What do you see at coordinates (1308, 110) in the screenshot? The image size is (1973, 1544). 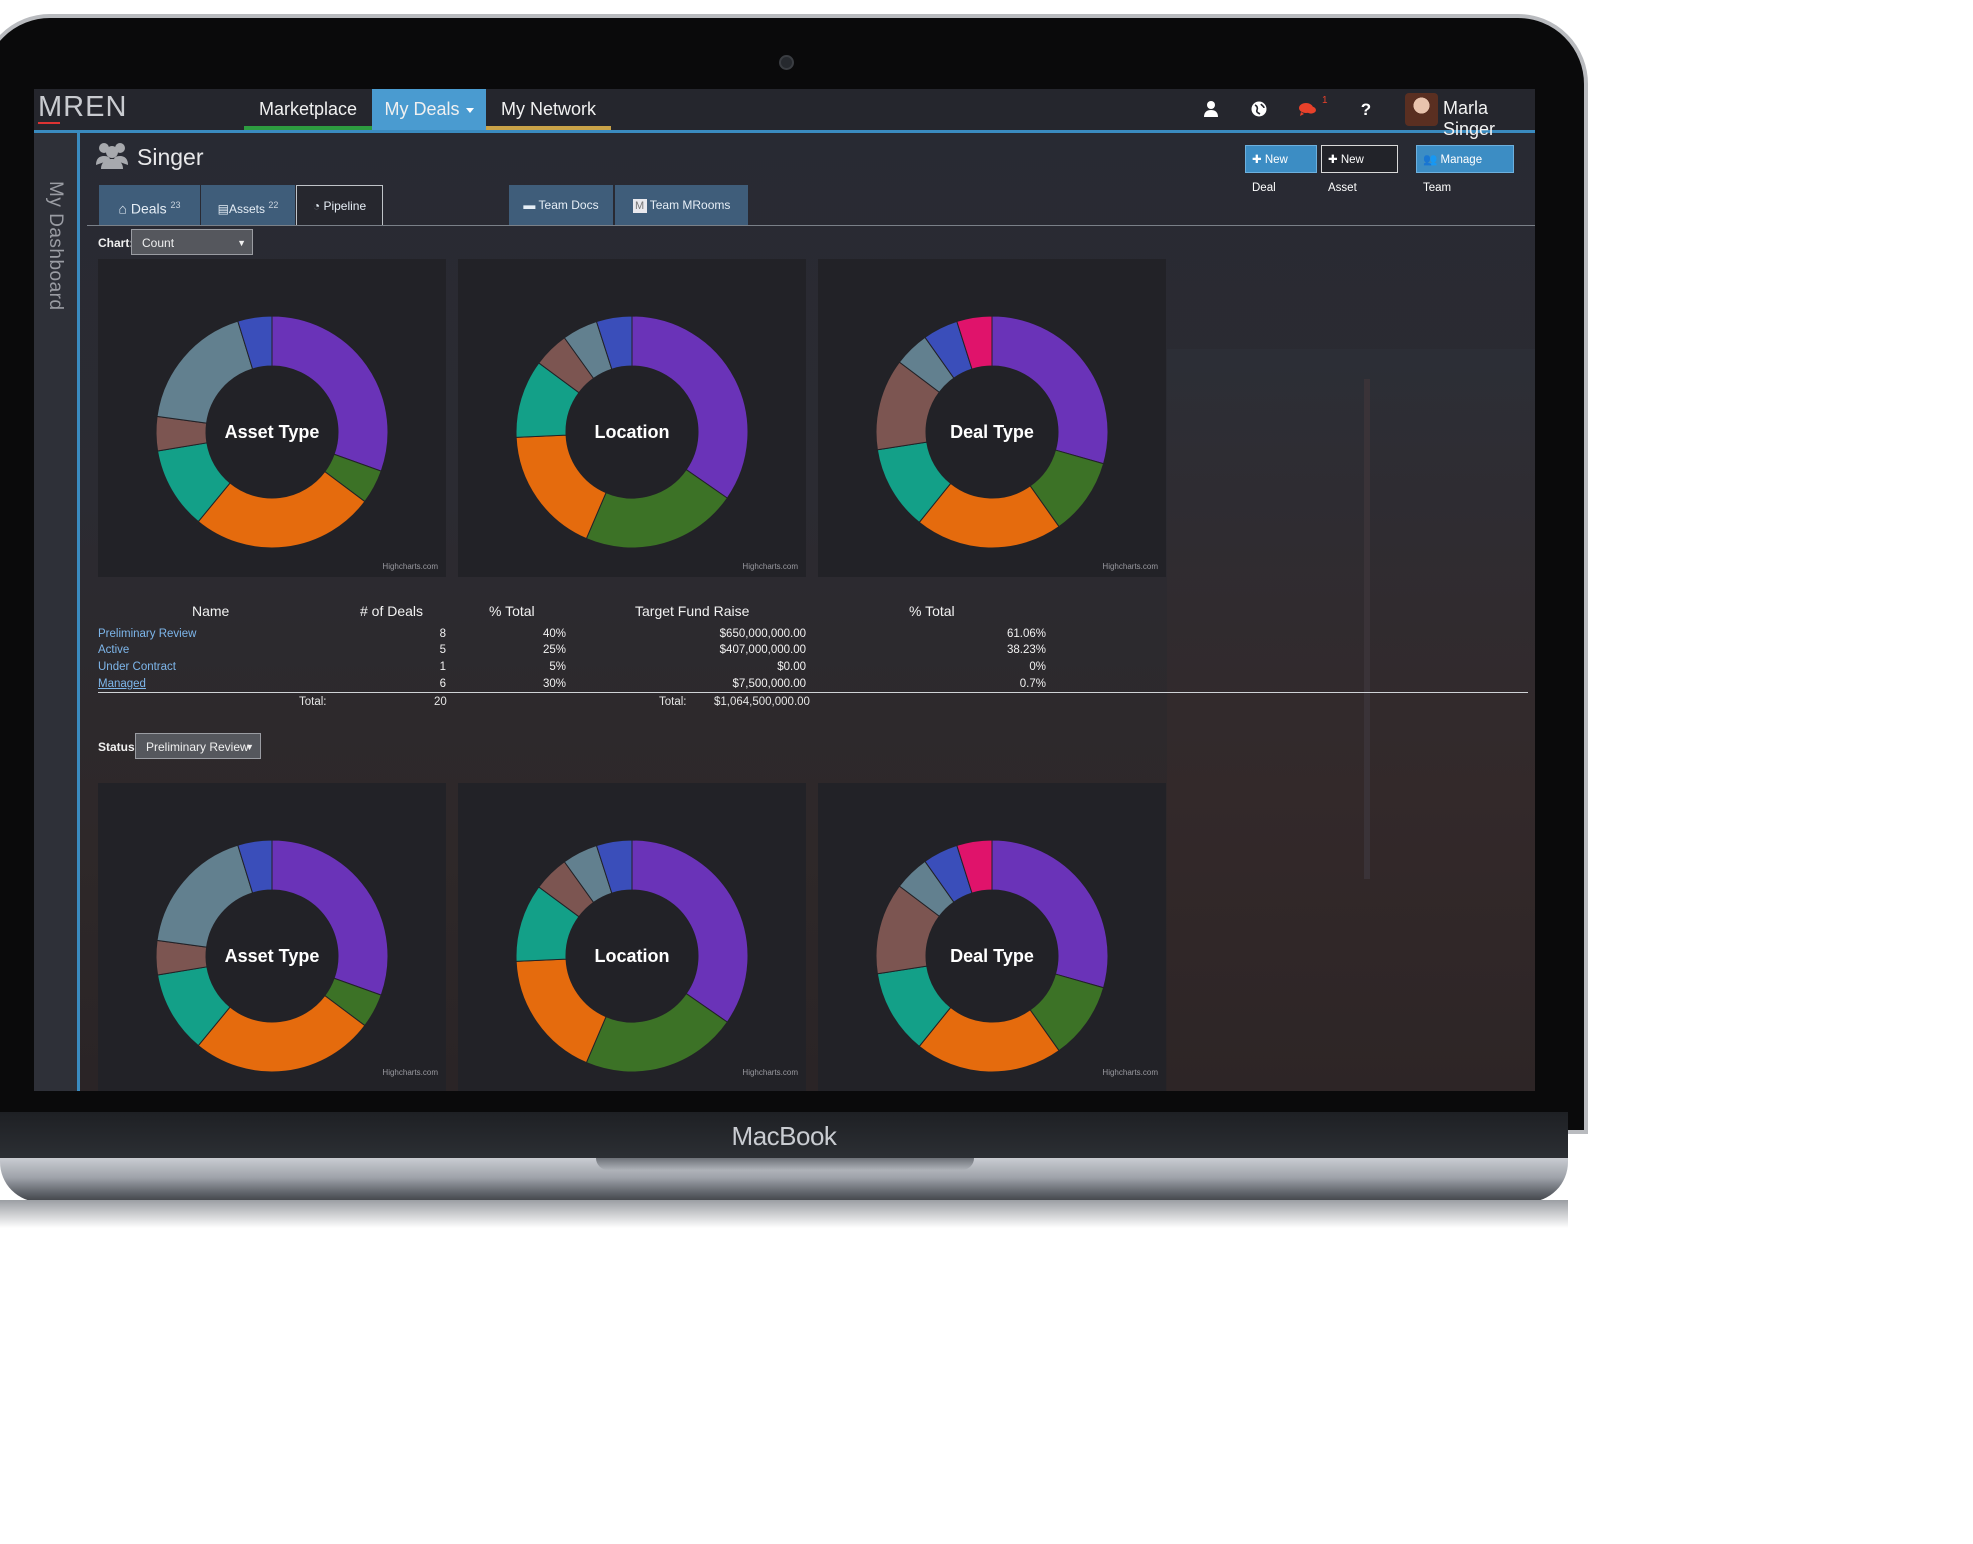 I see `chat-icon` at bounding box center [1308, 110].